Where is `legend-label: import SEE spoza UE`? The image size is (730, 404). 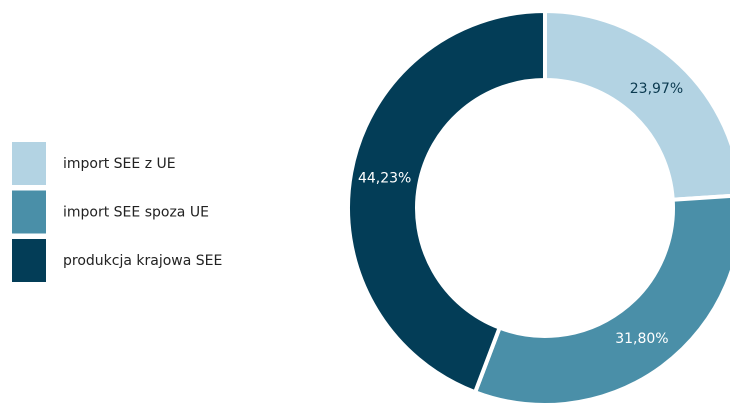 legend-label: import SEE spoza UE is located at coordinates (136, 213).